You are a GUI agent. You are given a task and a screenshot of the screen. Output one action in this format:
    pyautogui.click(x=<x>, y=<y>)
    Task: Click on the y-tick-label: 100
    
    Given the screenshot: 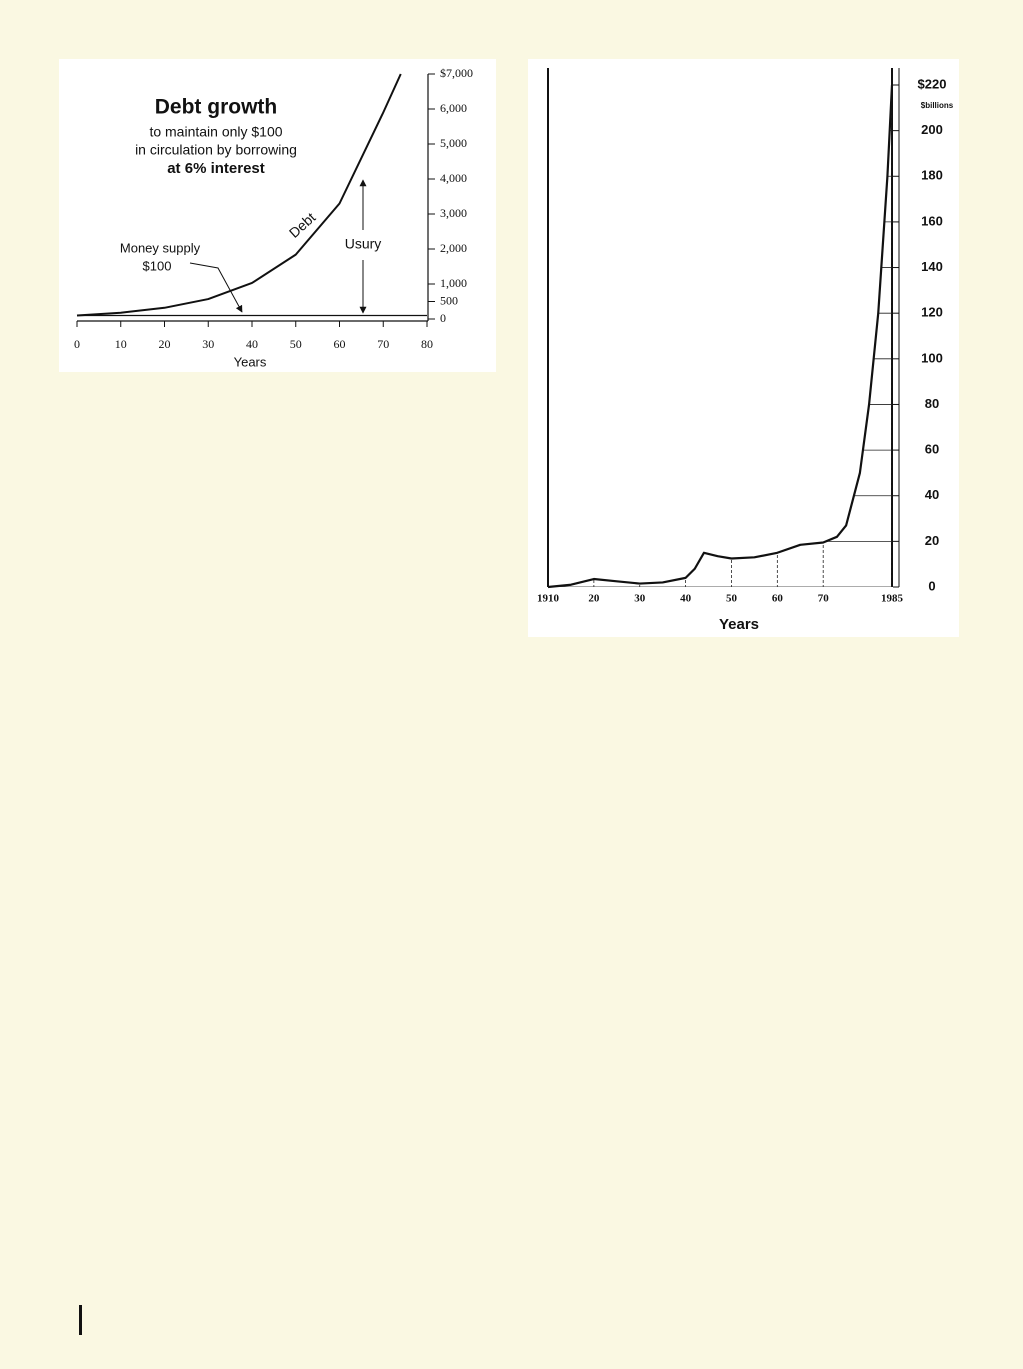 What is the action you would take?
    pyautogui.click(x=932, y=357)
    